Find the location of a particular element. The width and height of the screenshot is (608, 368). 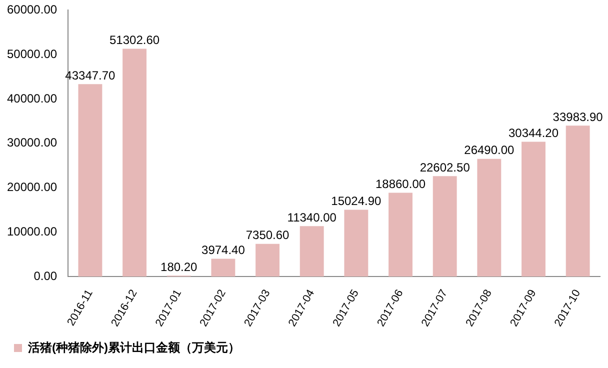

y-tick-label: 50000.00 is located at coordinates (32, 53).